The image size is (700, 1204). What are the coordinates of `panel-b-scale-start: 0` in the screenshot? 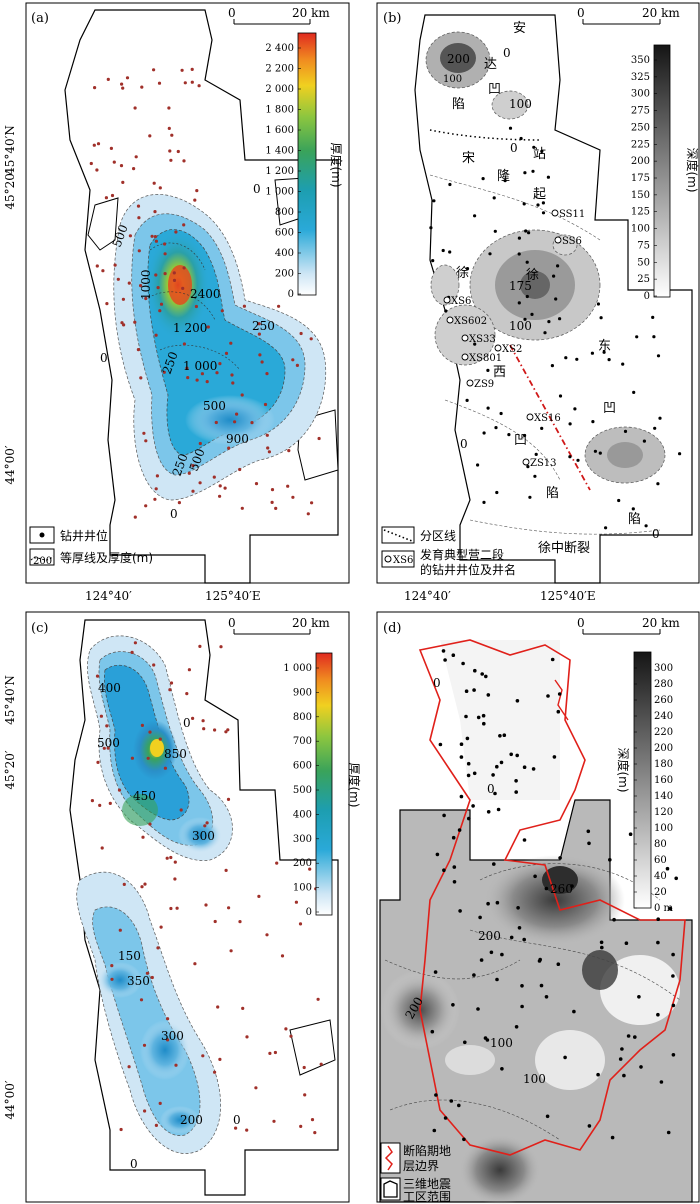 It's located at (581, 13).